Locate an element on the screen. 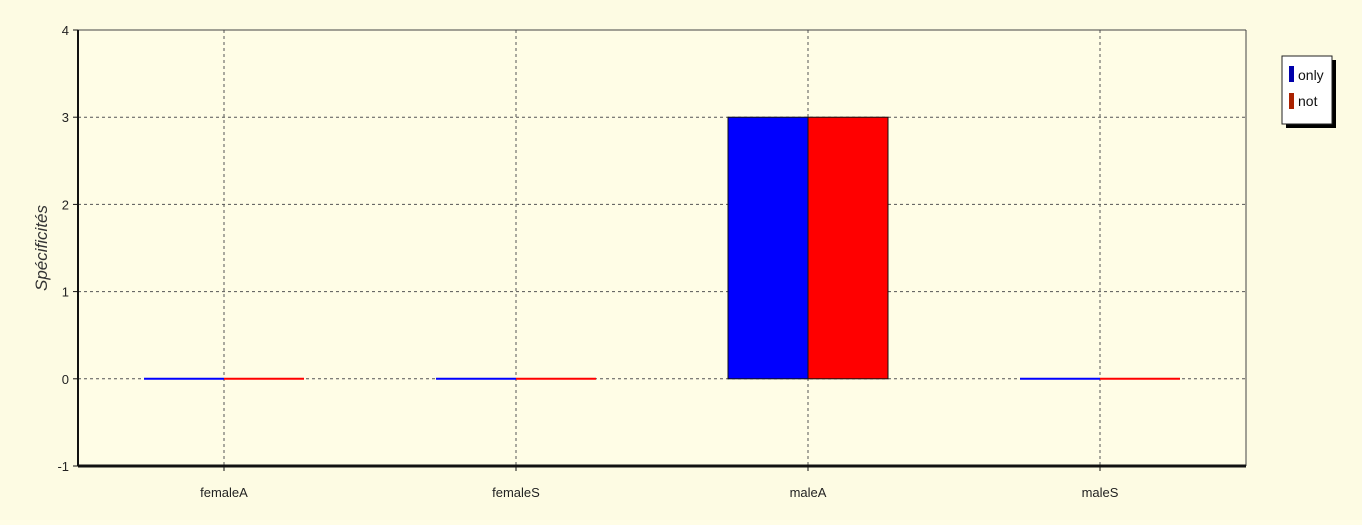 The image size is (1362, 525). x-tick-label: femaleS is located at coordinates (516, 492).